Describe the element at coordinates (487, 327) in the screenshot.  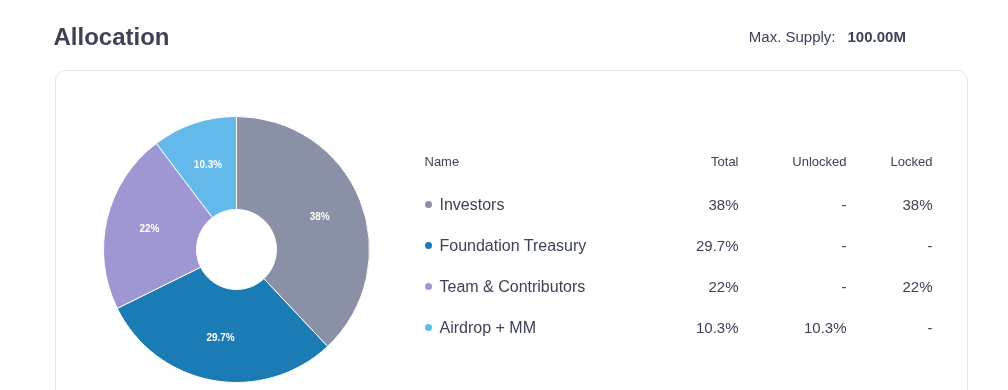
I see `legend-label: Airdrop + MM` at that location.